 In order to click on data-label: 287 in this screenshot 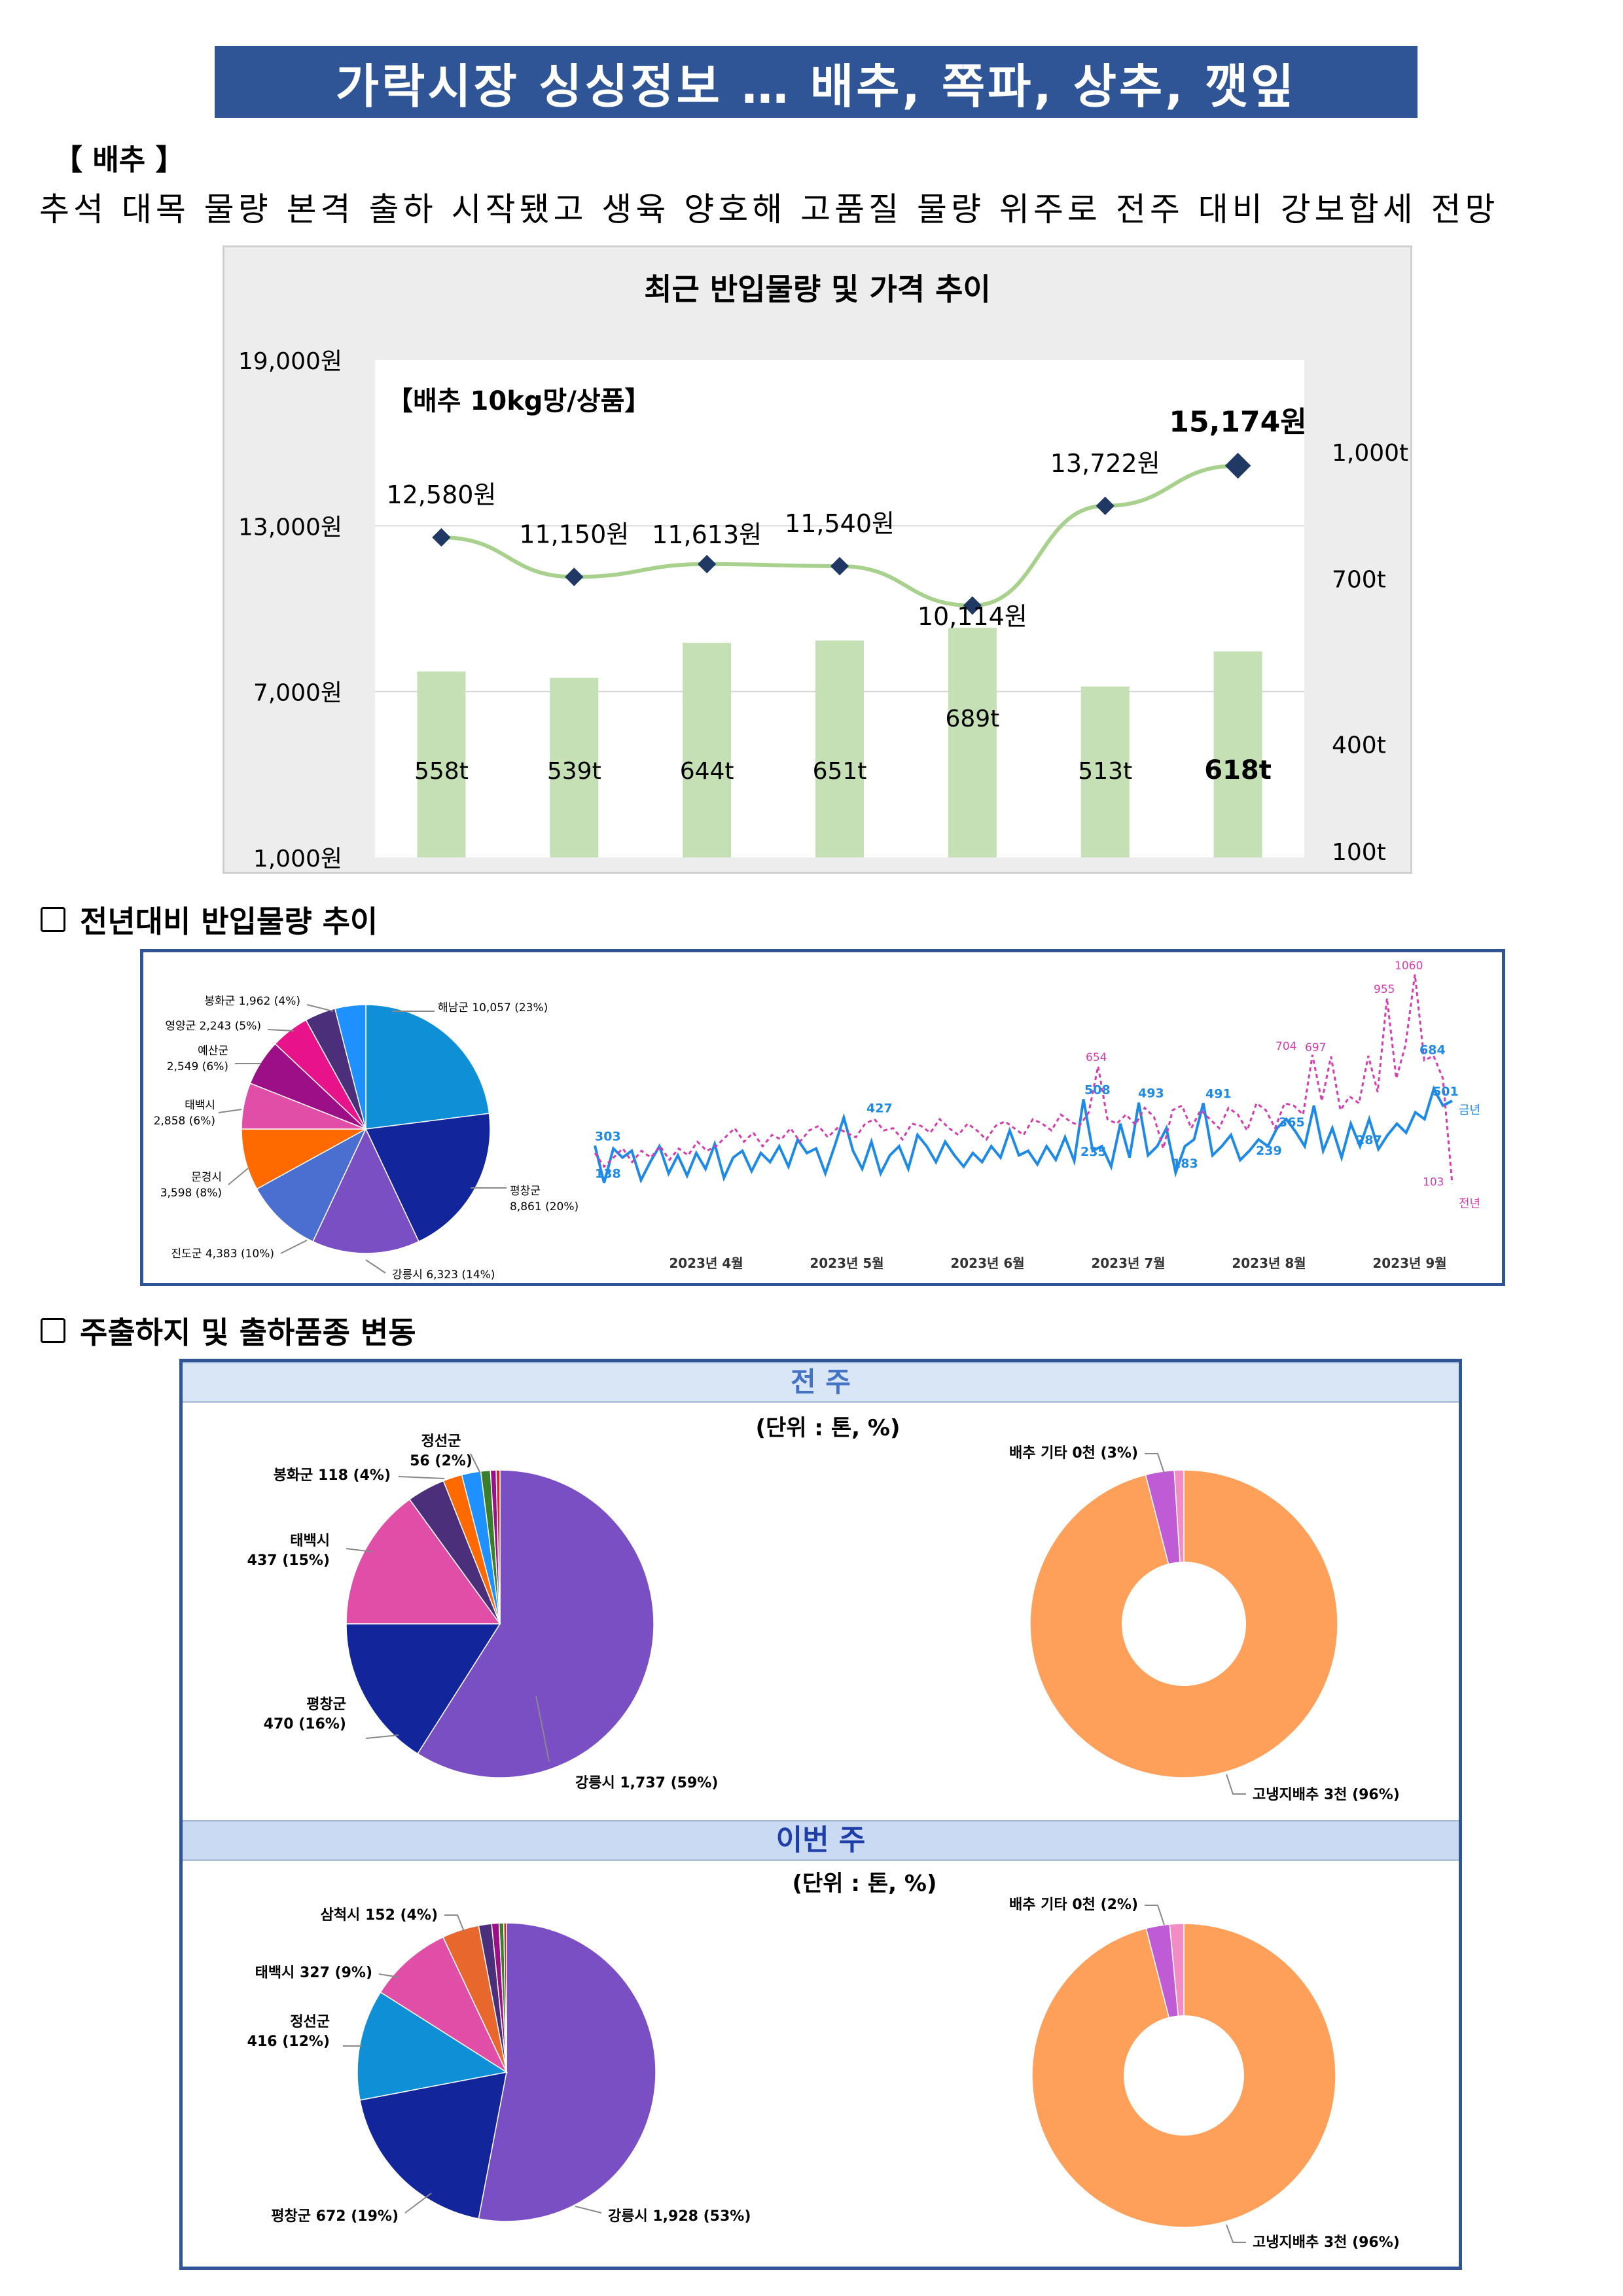, I will do `click(1369, 1140)`.